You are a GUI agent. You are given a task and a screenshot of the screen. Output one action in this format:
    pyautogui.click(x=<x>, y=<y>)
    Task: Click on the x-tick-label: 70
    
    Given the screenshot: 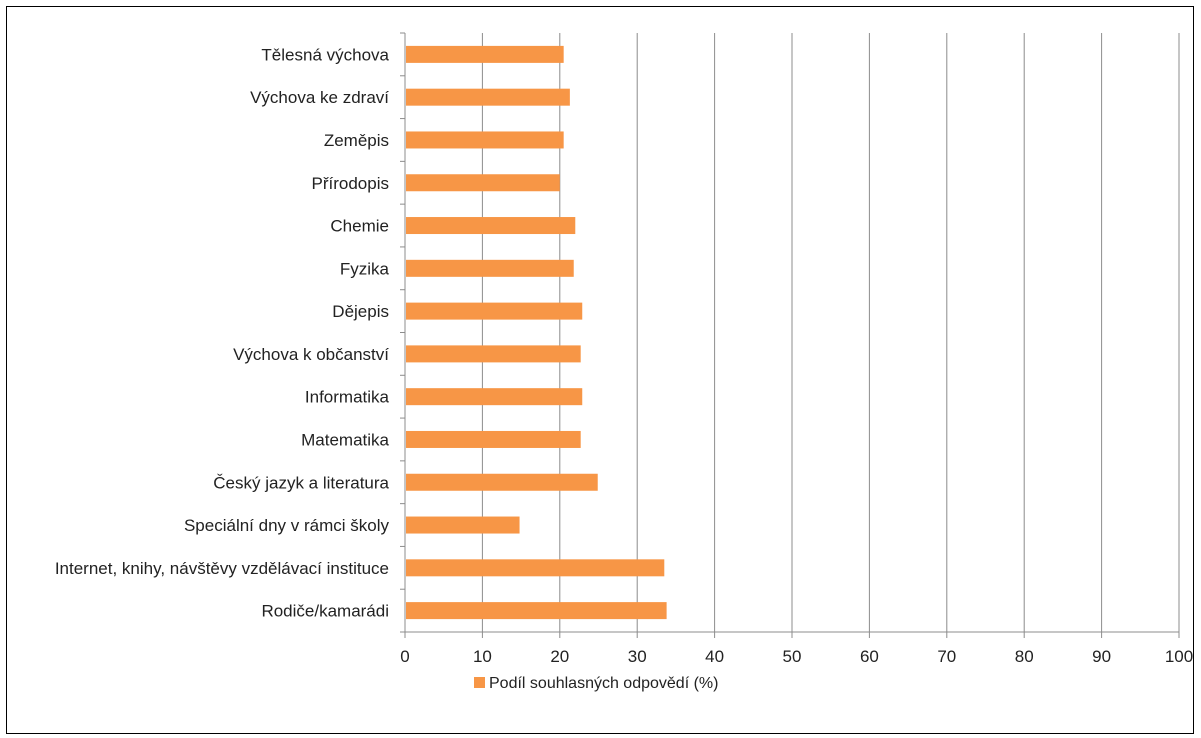 What is the action you would take?
    pyautogui.click(x=946, y=656)
    